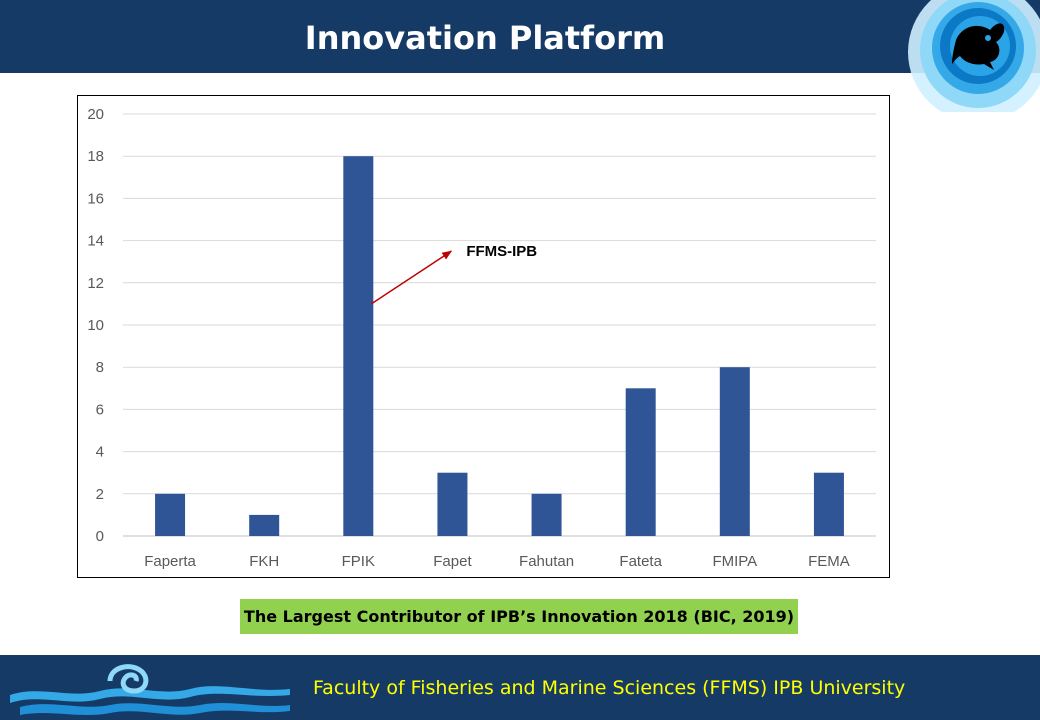 Image resolution: width=1040 pixels, height=720 pixels. What do you see at coordinates (100, 536) in the screenshot?
I see `y-tick-label: 0` at bounding box center [100, 536].